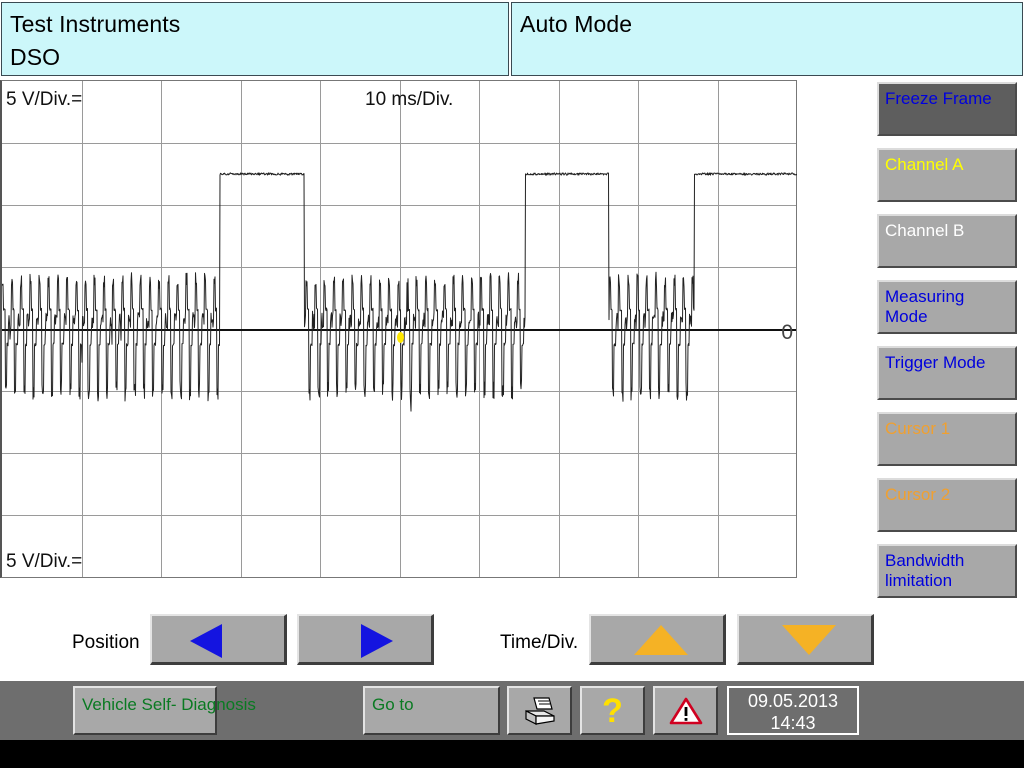 The image size is (1024, 768). Describe the element at coordinates (129, 704) in the screenshot. I see `vehicle-self-diagnosis-line1: Vehicle Self-` at that location.